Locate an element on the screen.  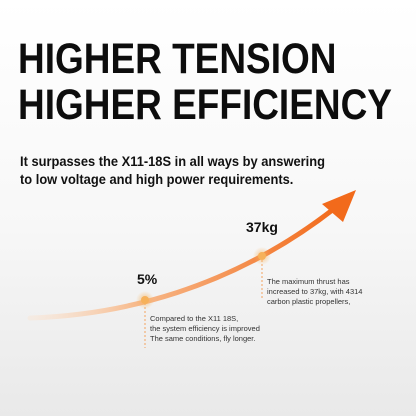
arrow-head-icon is located at coordinates (339, 206).